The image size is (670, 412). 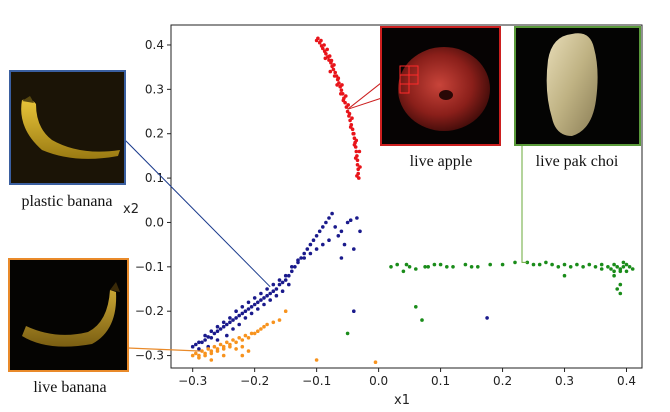 I want to click on y-tick-label: 0.4, so click(x=154, y=45).